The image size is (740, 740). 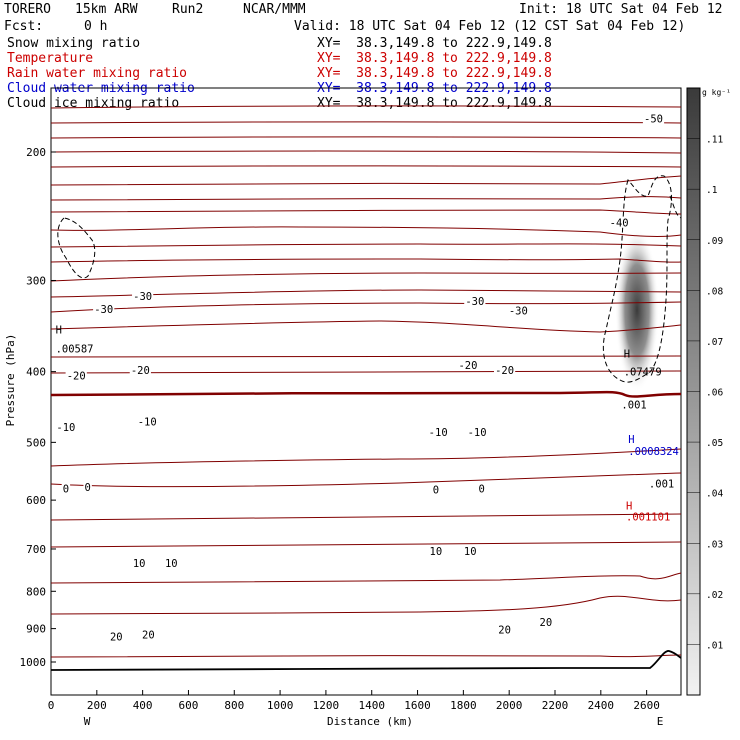 I want to click on field-annotation: .07479, so click(x=643, y=373).